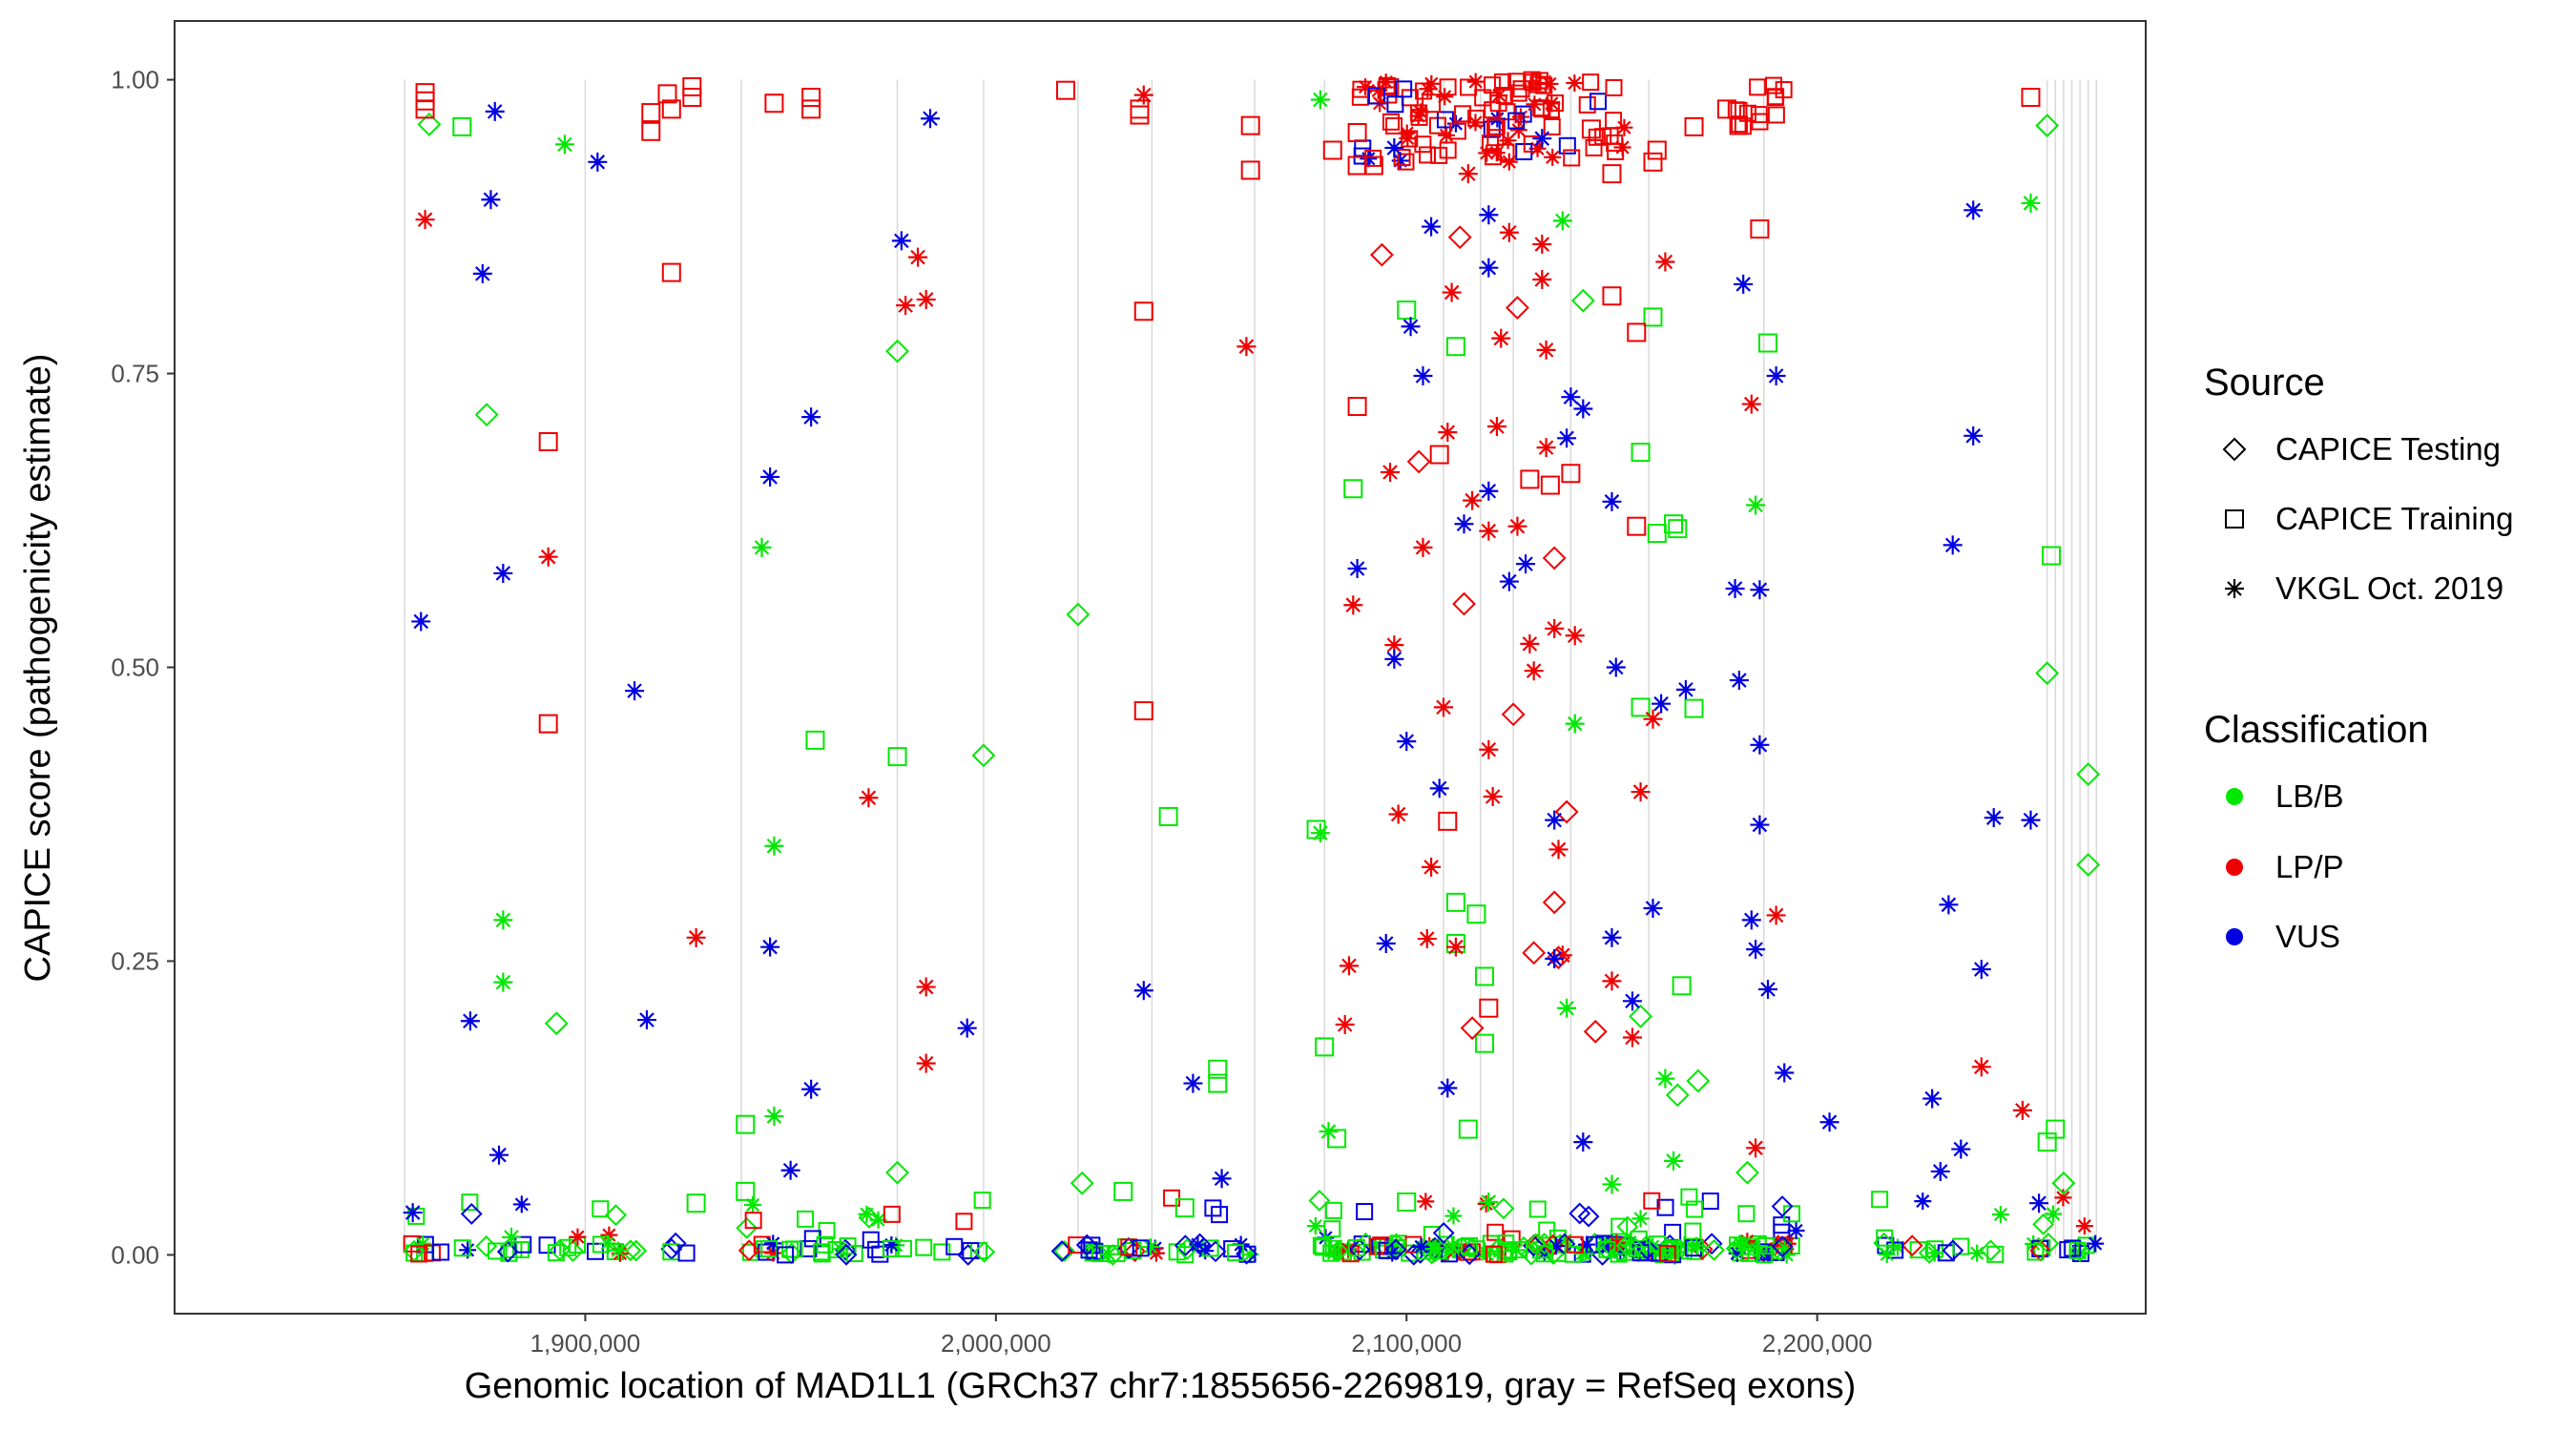  What do you see at coordinates (2309, 796) in the screenshot?
I see `legend-label-lbb: LB/B` at bounding box center [2309, 796].